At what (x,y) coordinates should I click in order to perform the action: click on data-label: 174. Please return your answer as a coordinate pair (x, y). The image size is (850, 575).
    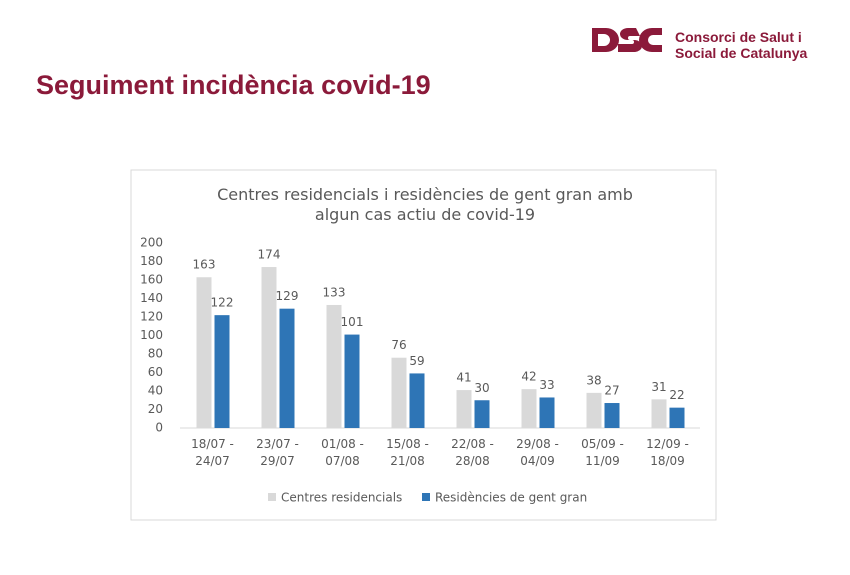
    Looking at the image, I should click on (269, 255).